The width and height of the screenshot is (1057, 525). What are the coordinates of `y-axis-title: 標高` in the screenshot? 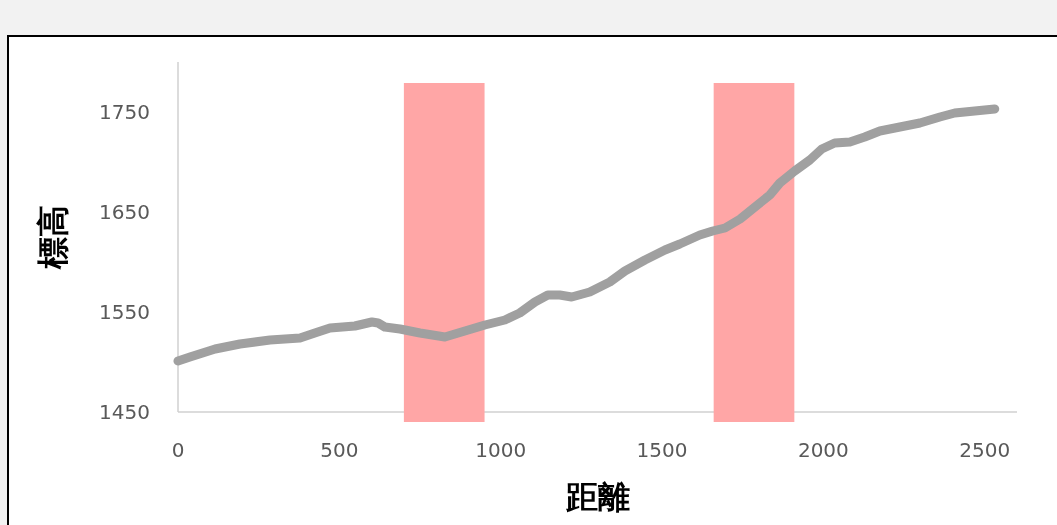 It's located at (53, 237).